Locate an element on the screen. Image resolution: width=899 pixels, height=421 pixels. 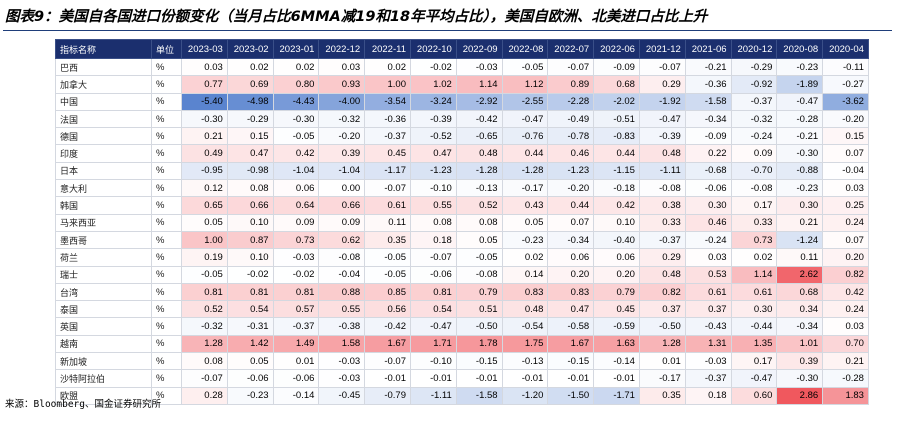
value-cell: -1.04 is located at coordinates (342, 171).